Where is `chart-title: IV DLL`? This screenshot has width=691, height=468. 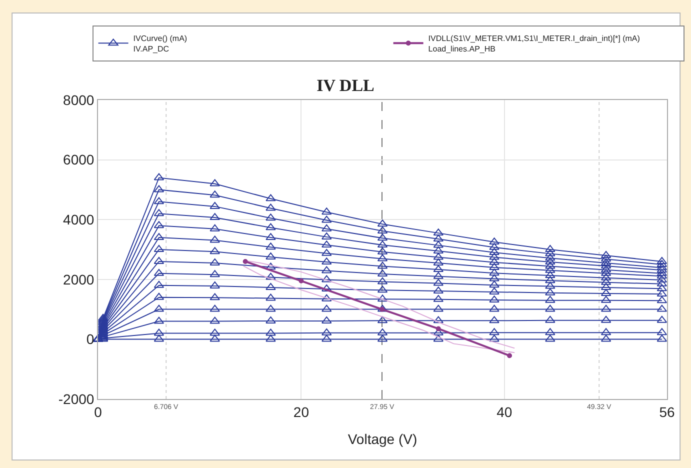 chart-title: IV DLL is located at coordinates (345, 86).